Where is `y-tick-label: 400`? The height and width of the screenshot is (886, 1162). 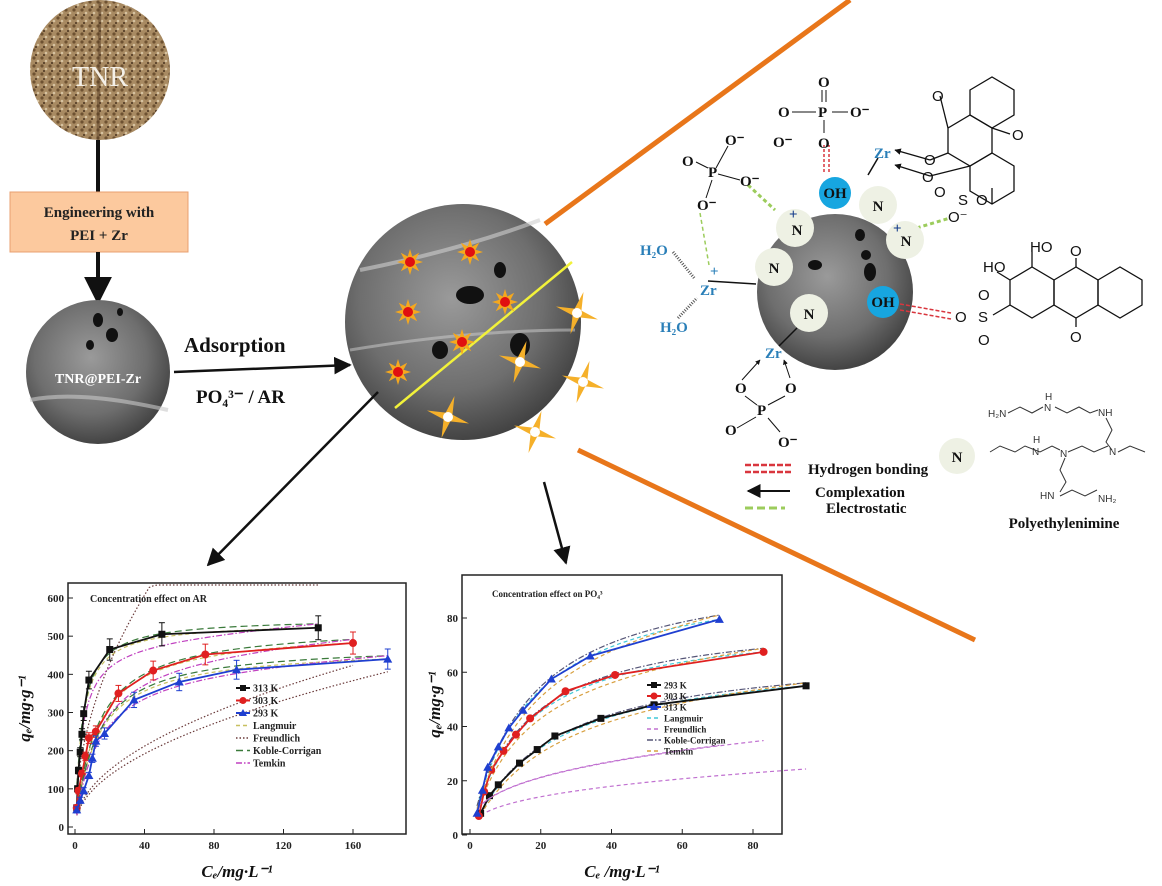
y-tick-label: 400 is located at coordinates (56, 675).